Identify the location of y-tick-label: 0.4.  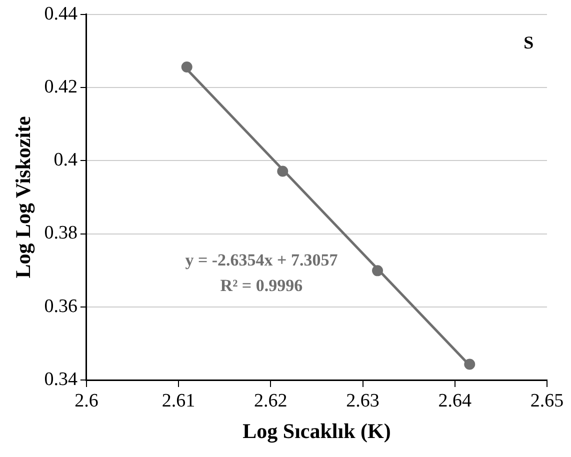
(66, 160).